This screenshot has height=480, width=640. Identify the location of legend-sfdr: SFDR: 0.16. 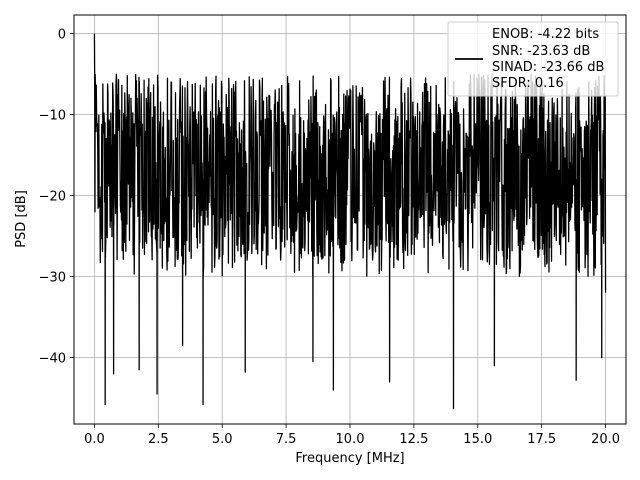
(528, 83).